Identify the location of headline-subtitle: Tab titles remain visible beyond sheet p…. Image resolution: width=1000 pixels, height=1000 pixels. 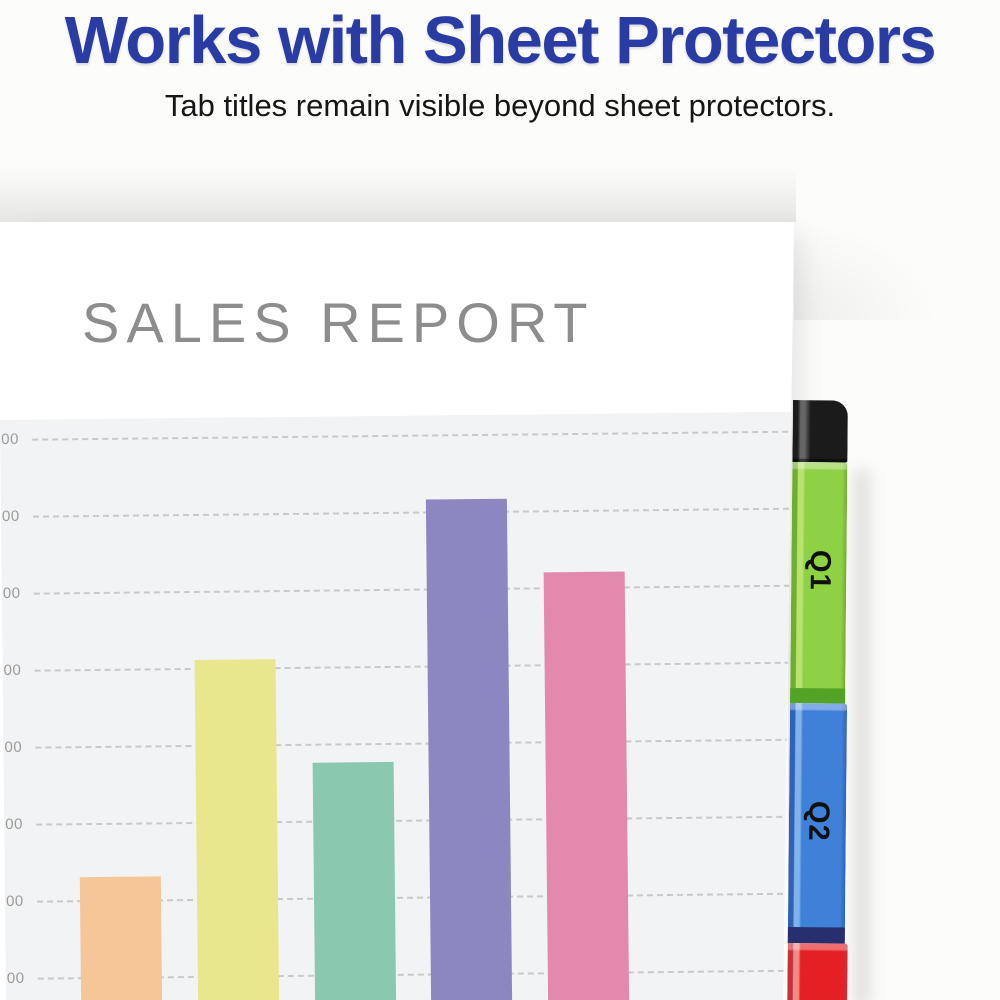
(500, 105).